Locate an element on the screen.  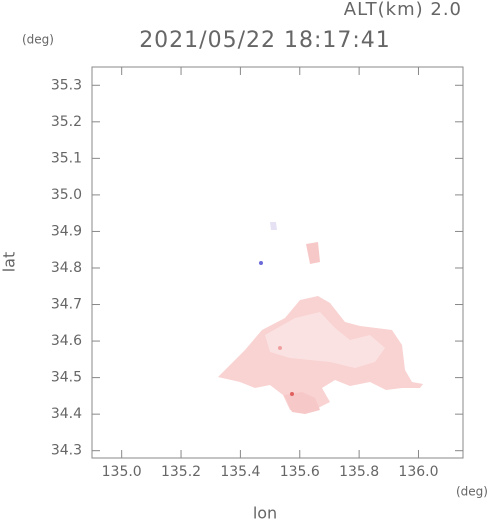
x-tick-label: 135.4 is located at coordinates (240, 472).